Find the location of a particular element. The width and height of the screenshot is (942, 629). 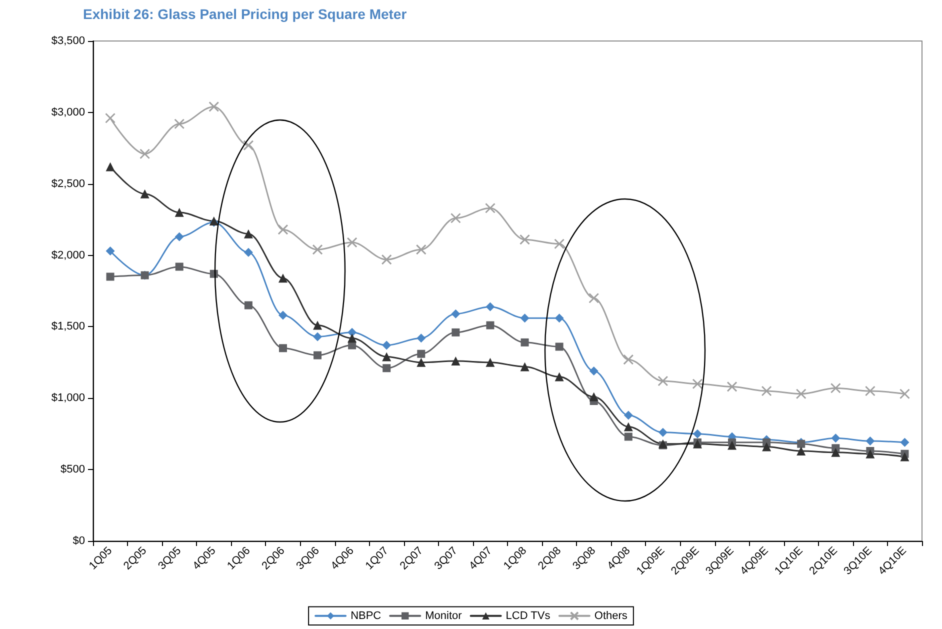

legend-label: LCD TVs is located at coordinates (528, 616).